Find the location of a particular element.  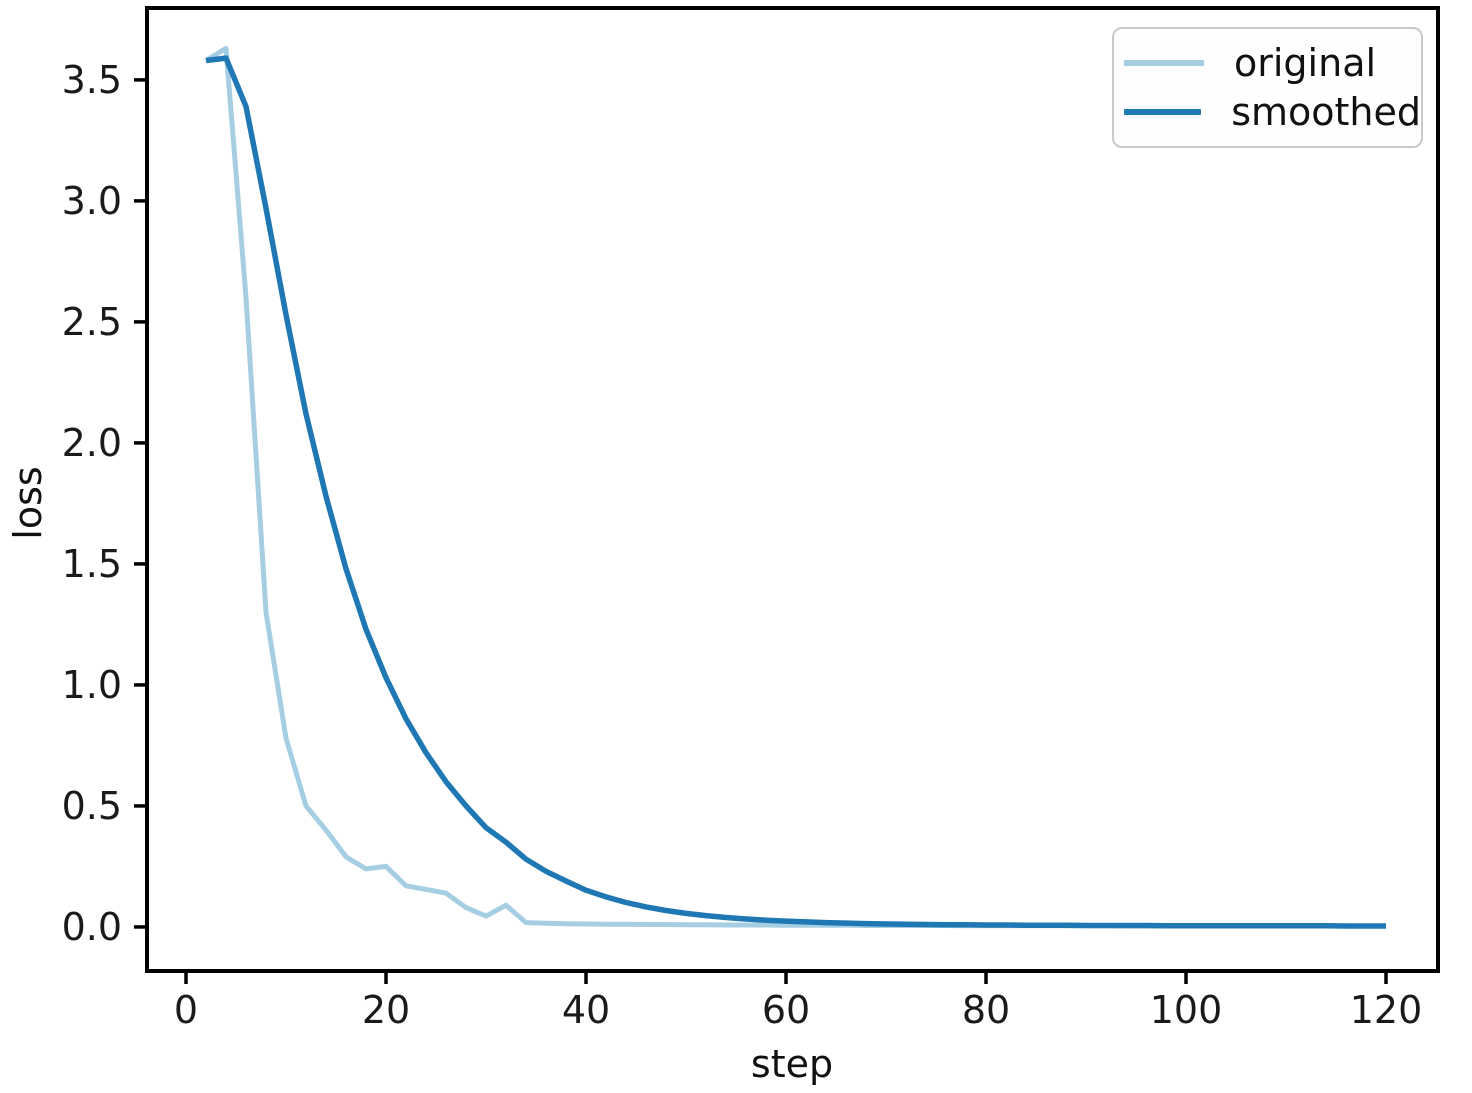

legend-entry-smoothed: smoothed is located at coordinates (1267, 112).